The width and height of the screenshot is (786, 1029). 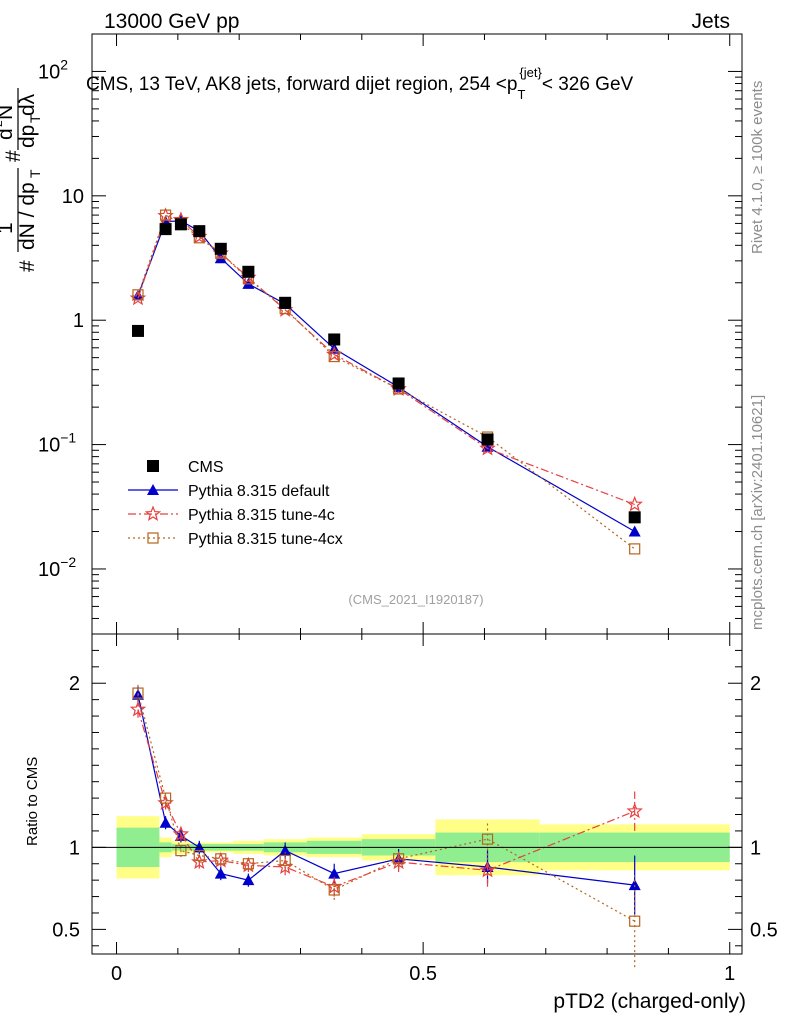 I want to click on x-tick-label: 0, so click(x=116, y=974).